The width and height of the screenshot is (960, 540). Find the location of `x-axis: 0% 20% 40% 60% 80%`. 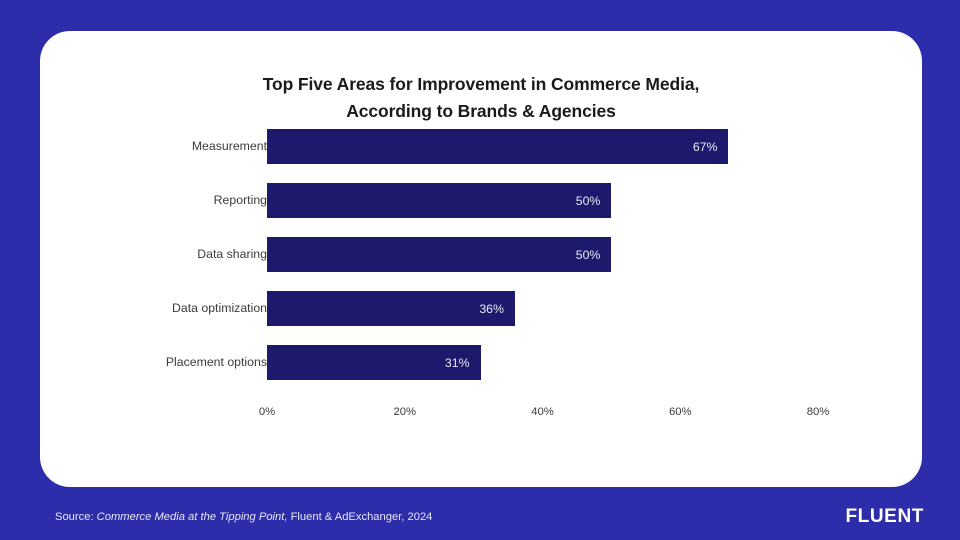

x-axis: 0% 20% 40% 60% 80% is located at coordinates (569, 416).